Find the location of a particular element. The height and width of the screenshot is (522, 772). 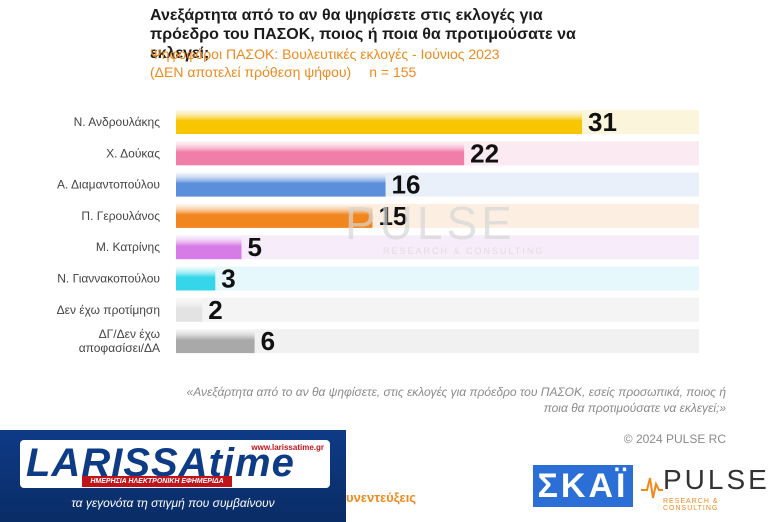

pulse-wave-icon is located at coordinates (652, 488).